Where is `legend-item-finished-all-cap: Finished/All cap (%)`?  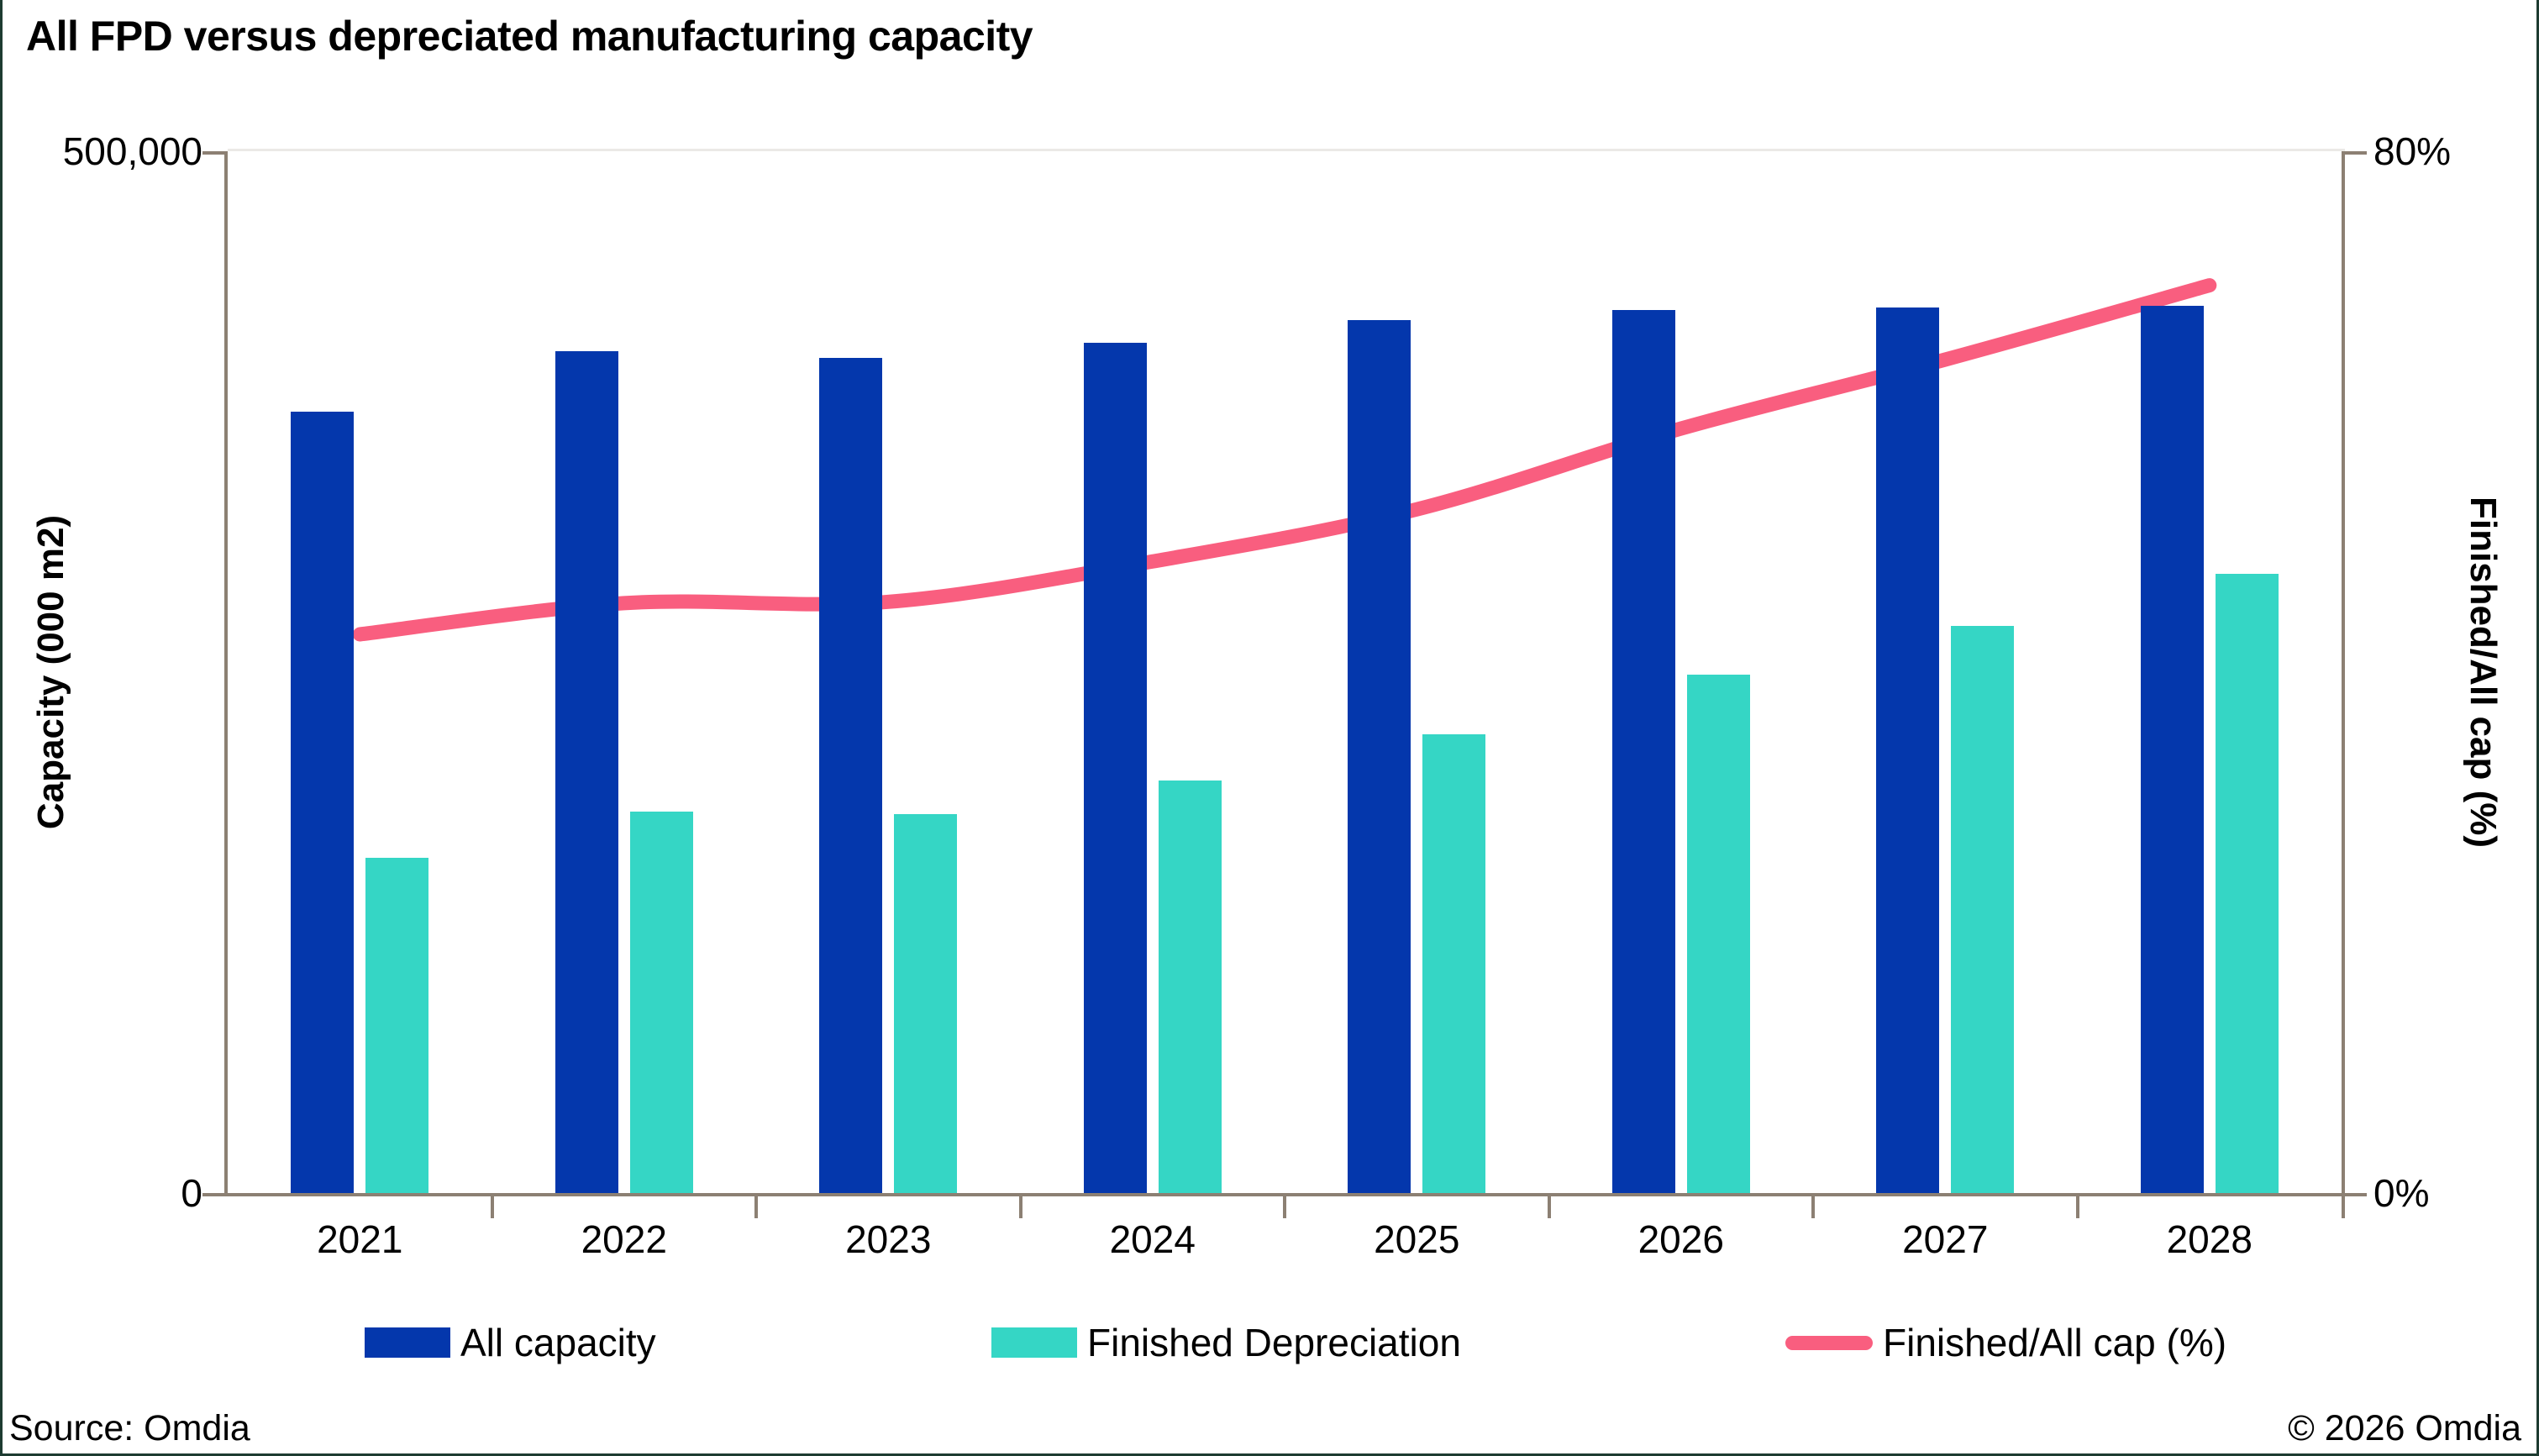
legend-item-finished-all-cap: Finished/All cap (%) is located at coordinates (2005, 1342).